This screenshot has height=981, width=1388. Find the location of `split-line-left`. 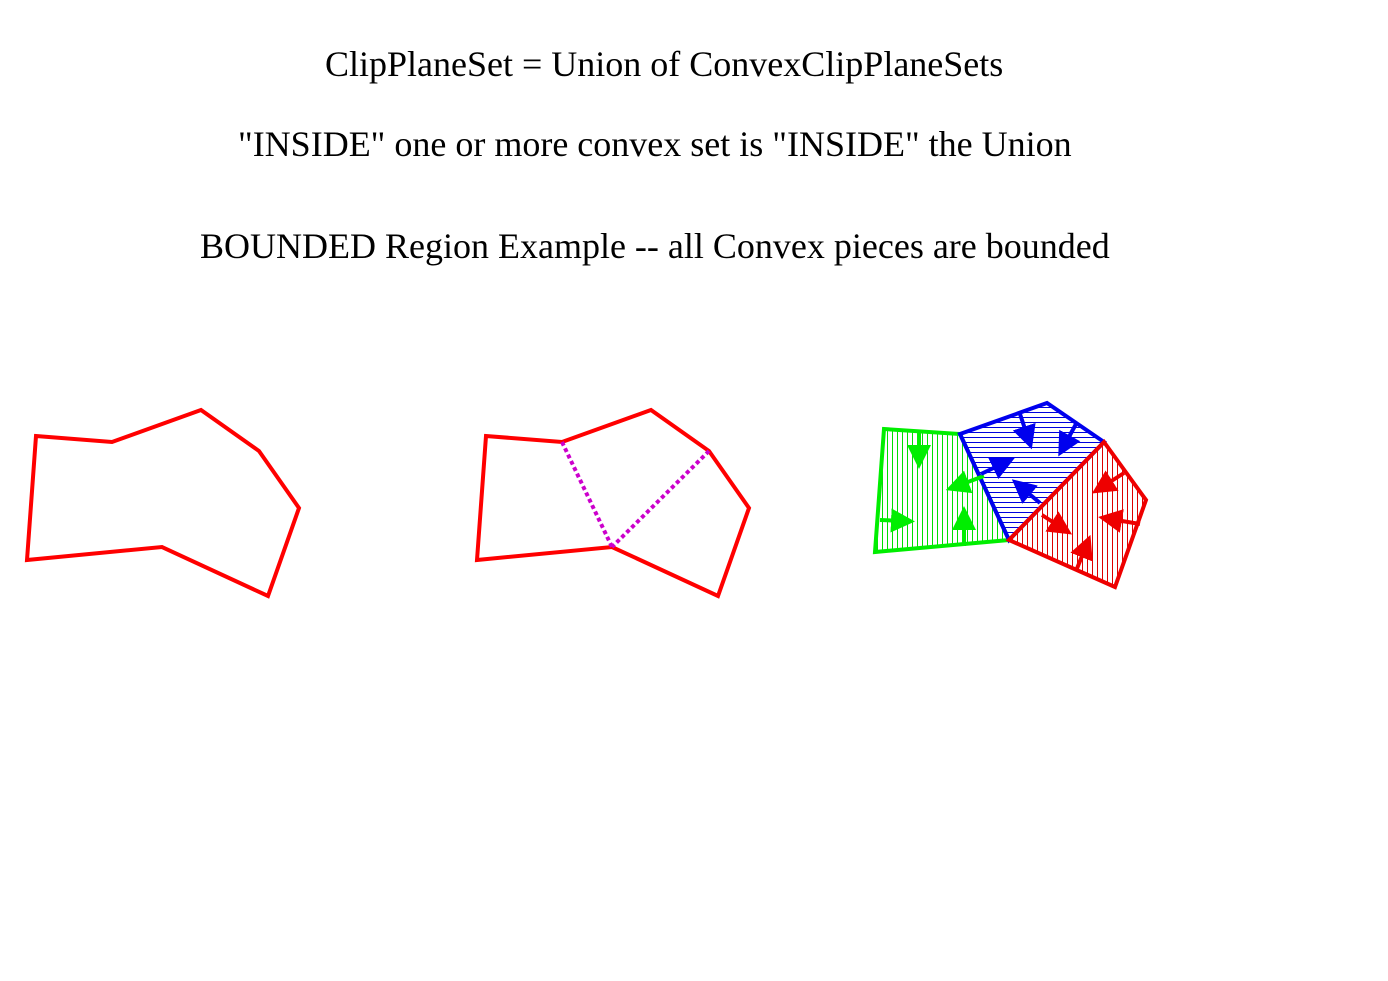

split-line-left is located at coordinates (587, 494).